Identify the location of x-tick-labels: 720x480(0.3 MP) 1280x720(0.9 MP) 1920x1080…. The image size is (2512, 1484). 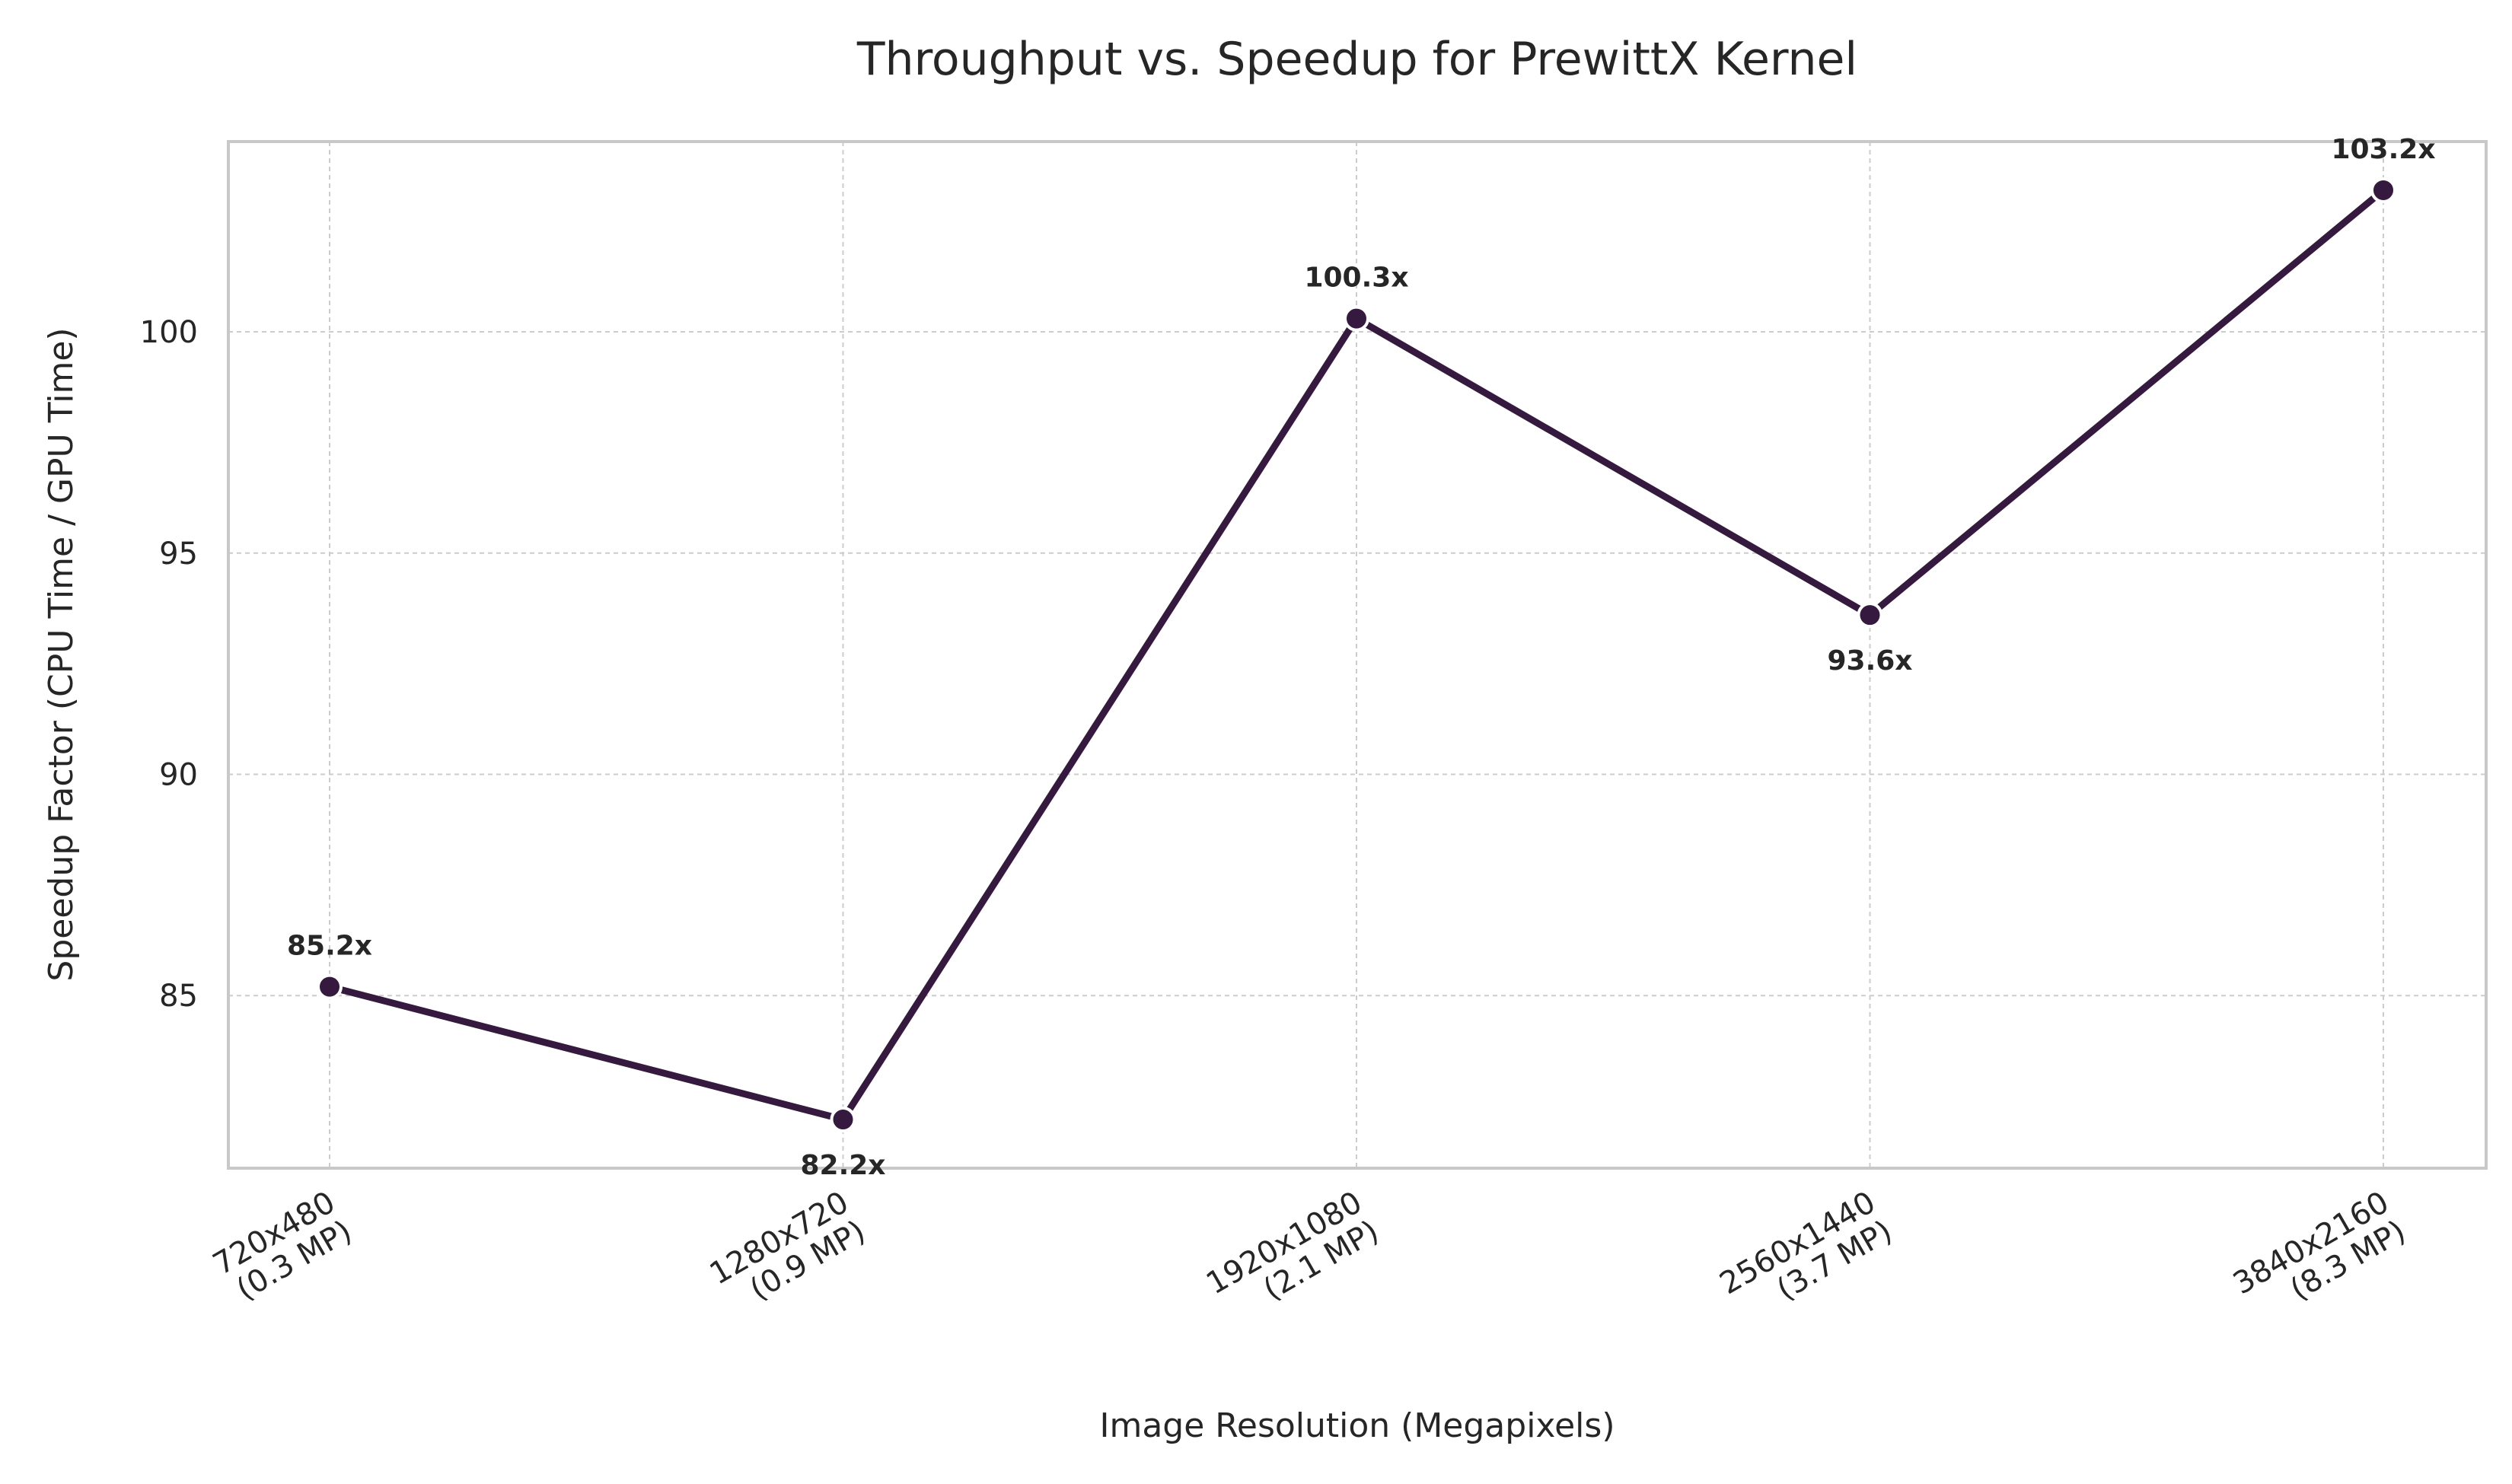
(1309, 1258).